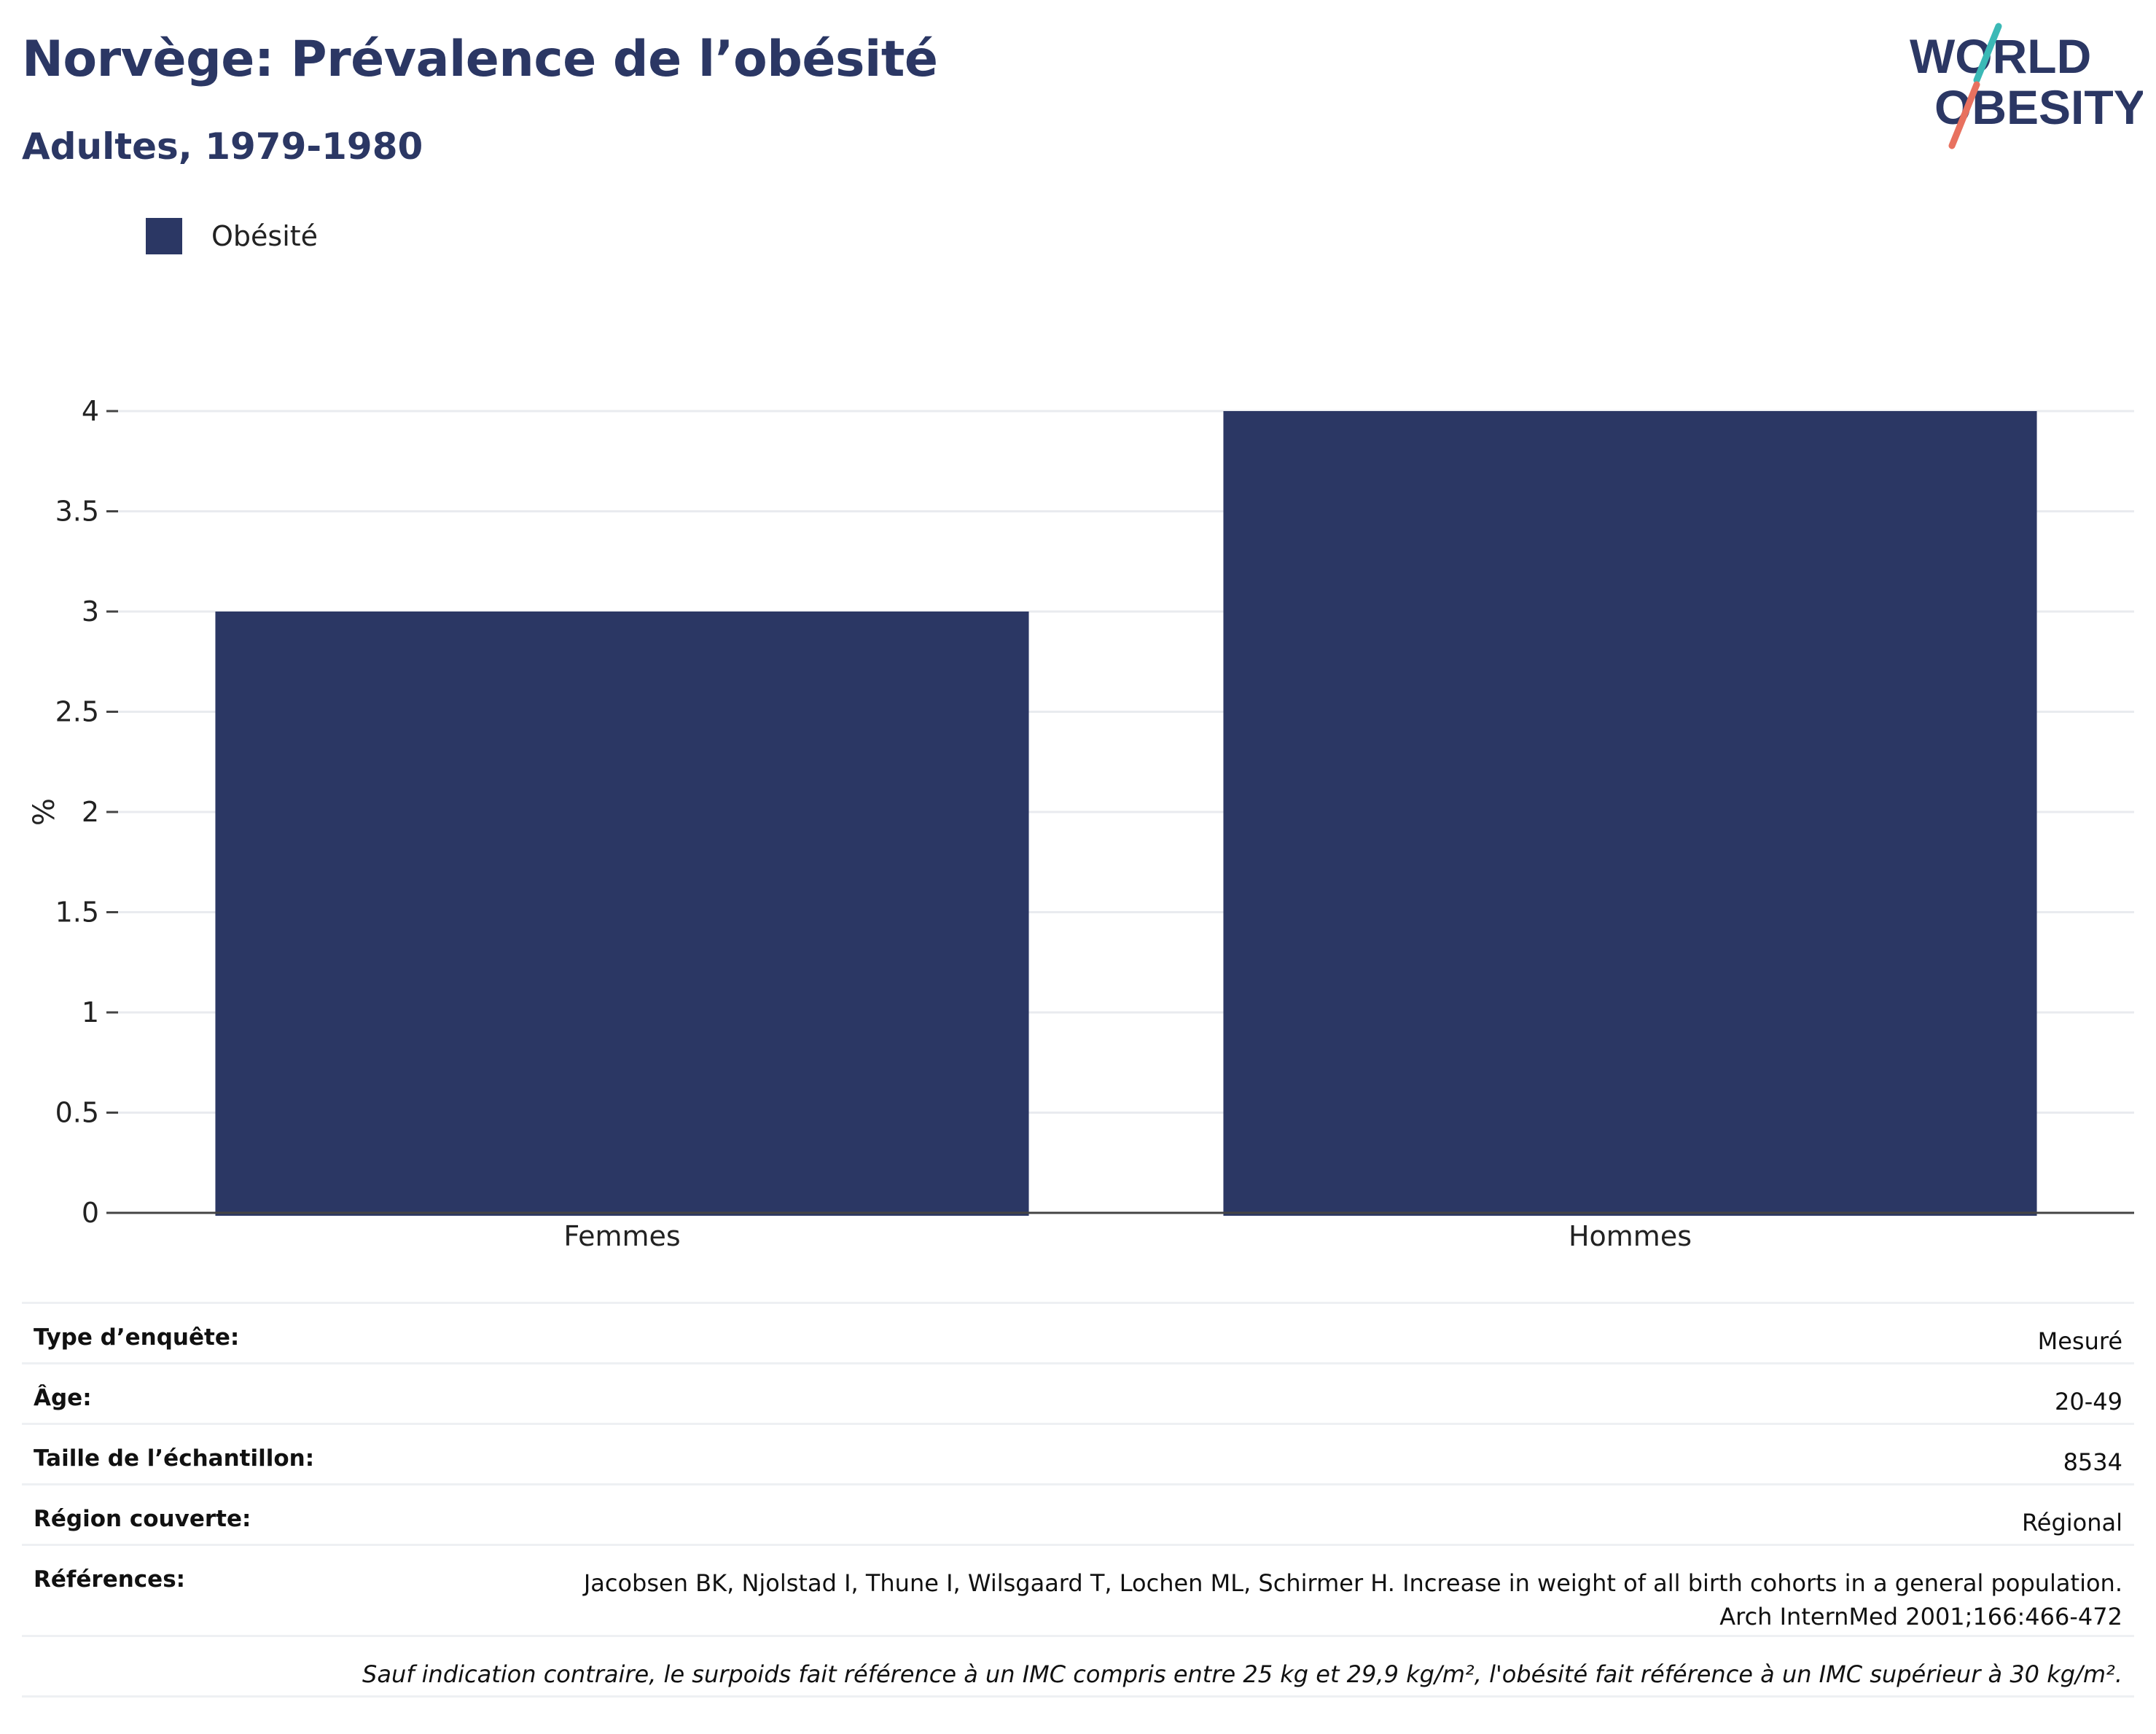 This screenshot has height=1734, width=2156. I want to click on y-tick-label: 0, so click(91, 1213).